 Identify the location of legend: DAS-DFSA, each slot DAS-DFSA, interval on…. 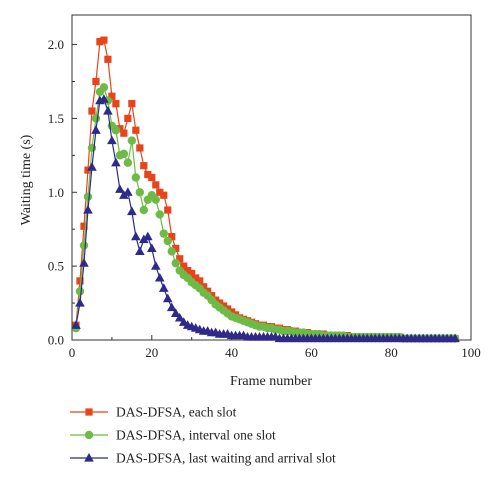
(203, 435).